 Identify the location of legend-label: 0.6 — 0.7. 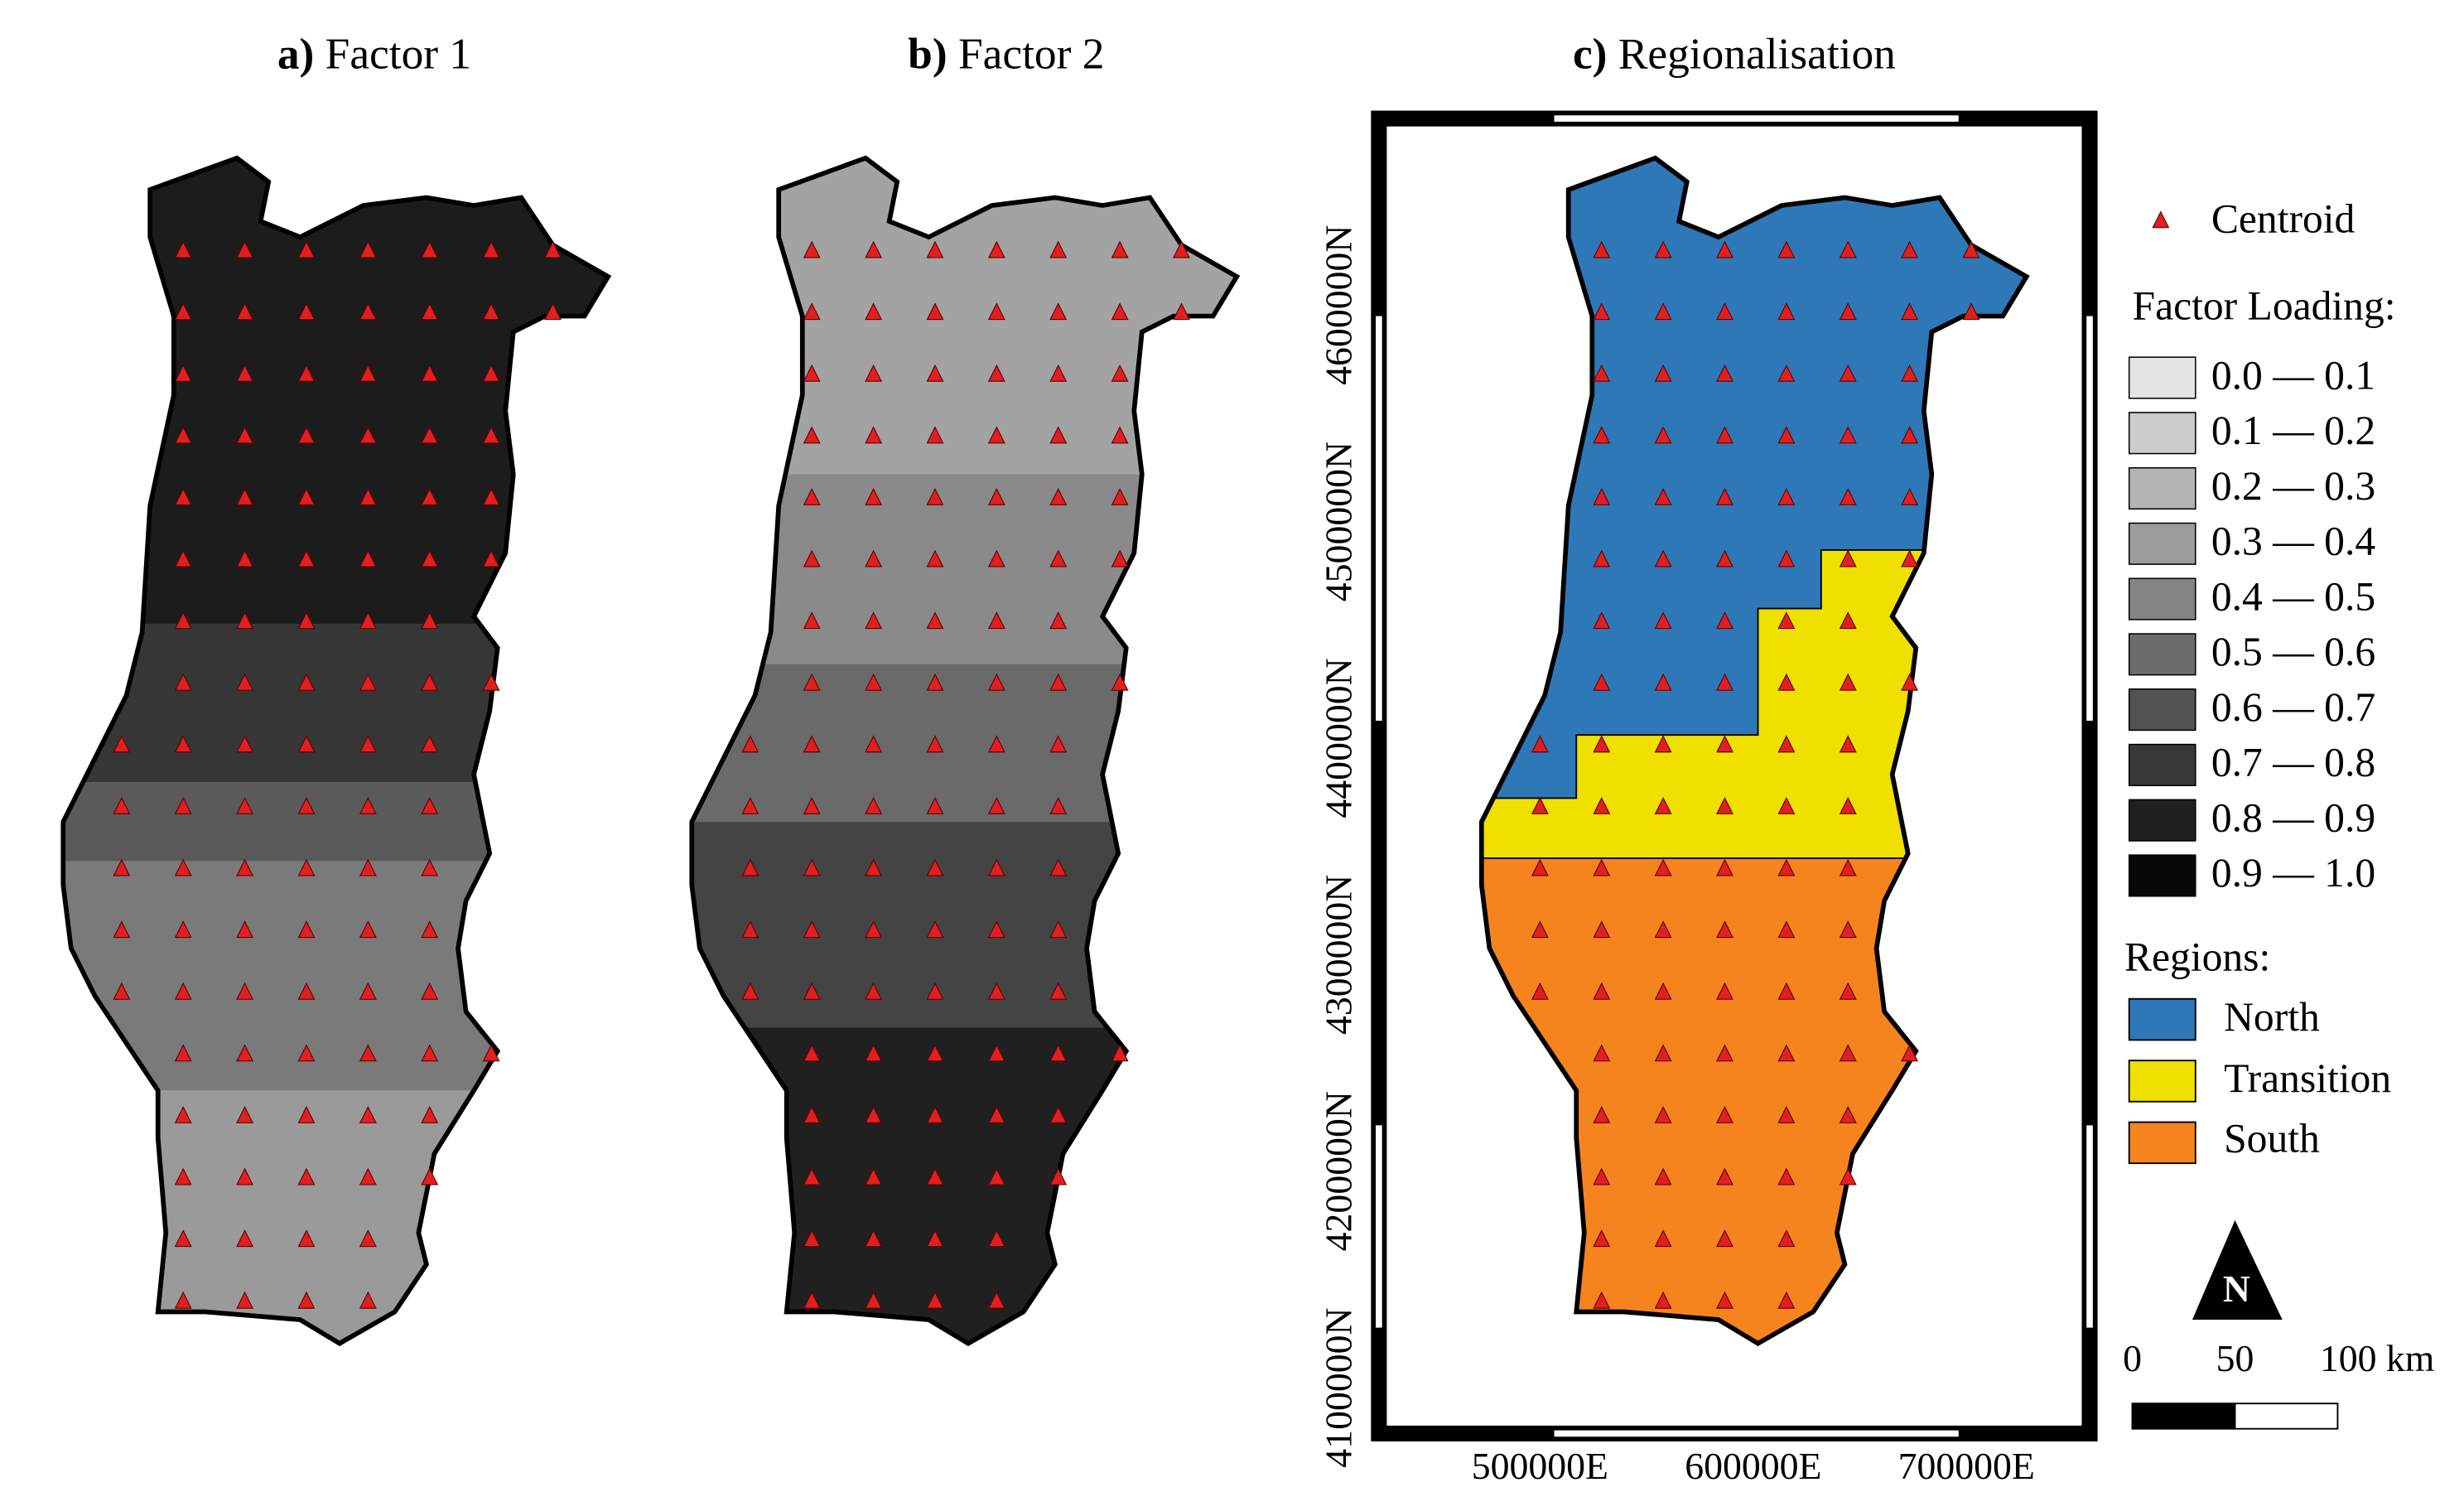
(2293, 707).